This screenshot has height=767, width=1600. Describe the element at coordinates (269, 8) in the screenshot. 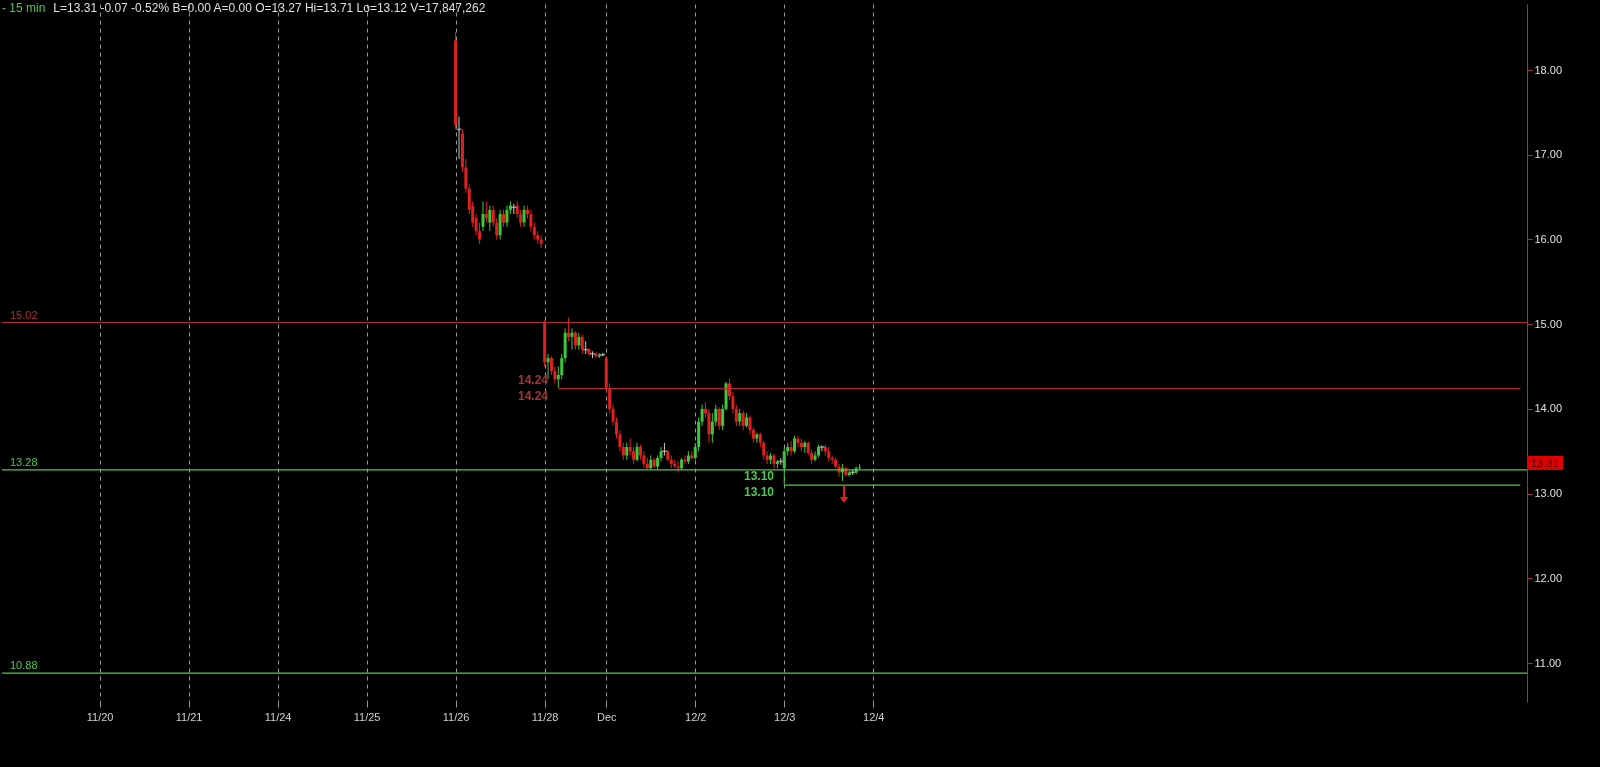

I see `chart-subtitle: L=13.31 -0.07 -0.52% B=0.00 A=0.00 O=13.27 Hi=13.71 Lo=13.12 V=17,847,262` at that location.